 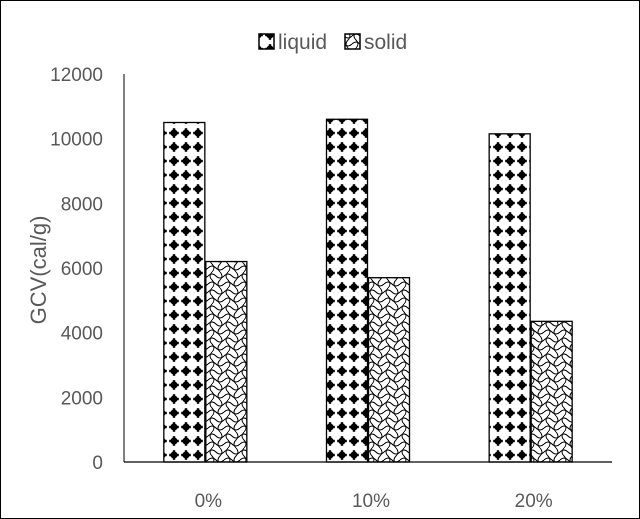 What do you see at coordinates (385, 42) in the screenshot?
I see `legend-label-solid: solid` at bounding box center [385, 42].